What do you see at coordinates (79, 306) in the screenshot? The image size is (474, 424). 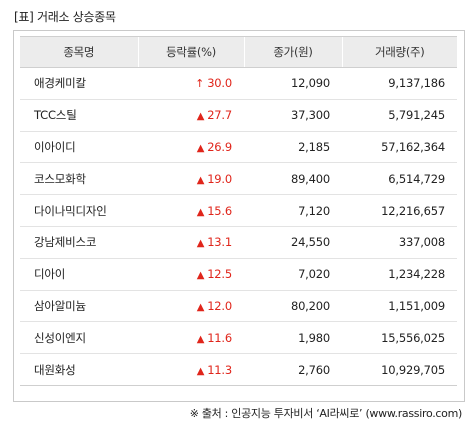 I see `stock-name: 삼아알미늄` at bounding box center [79, 306].